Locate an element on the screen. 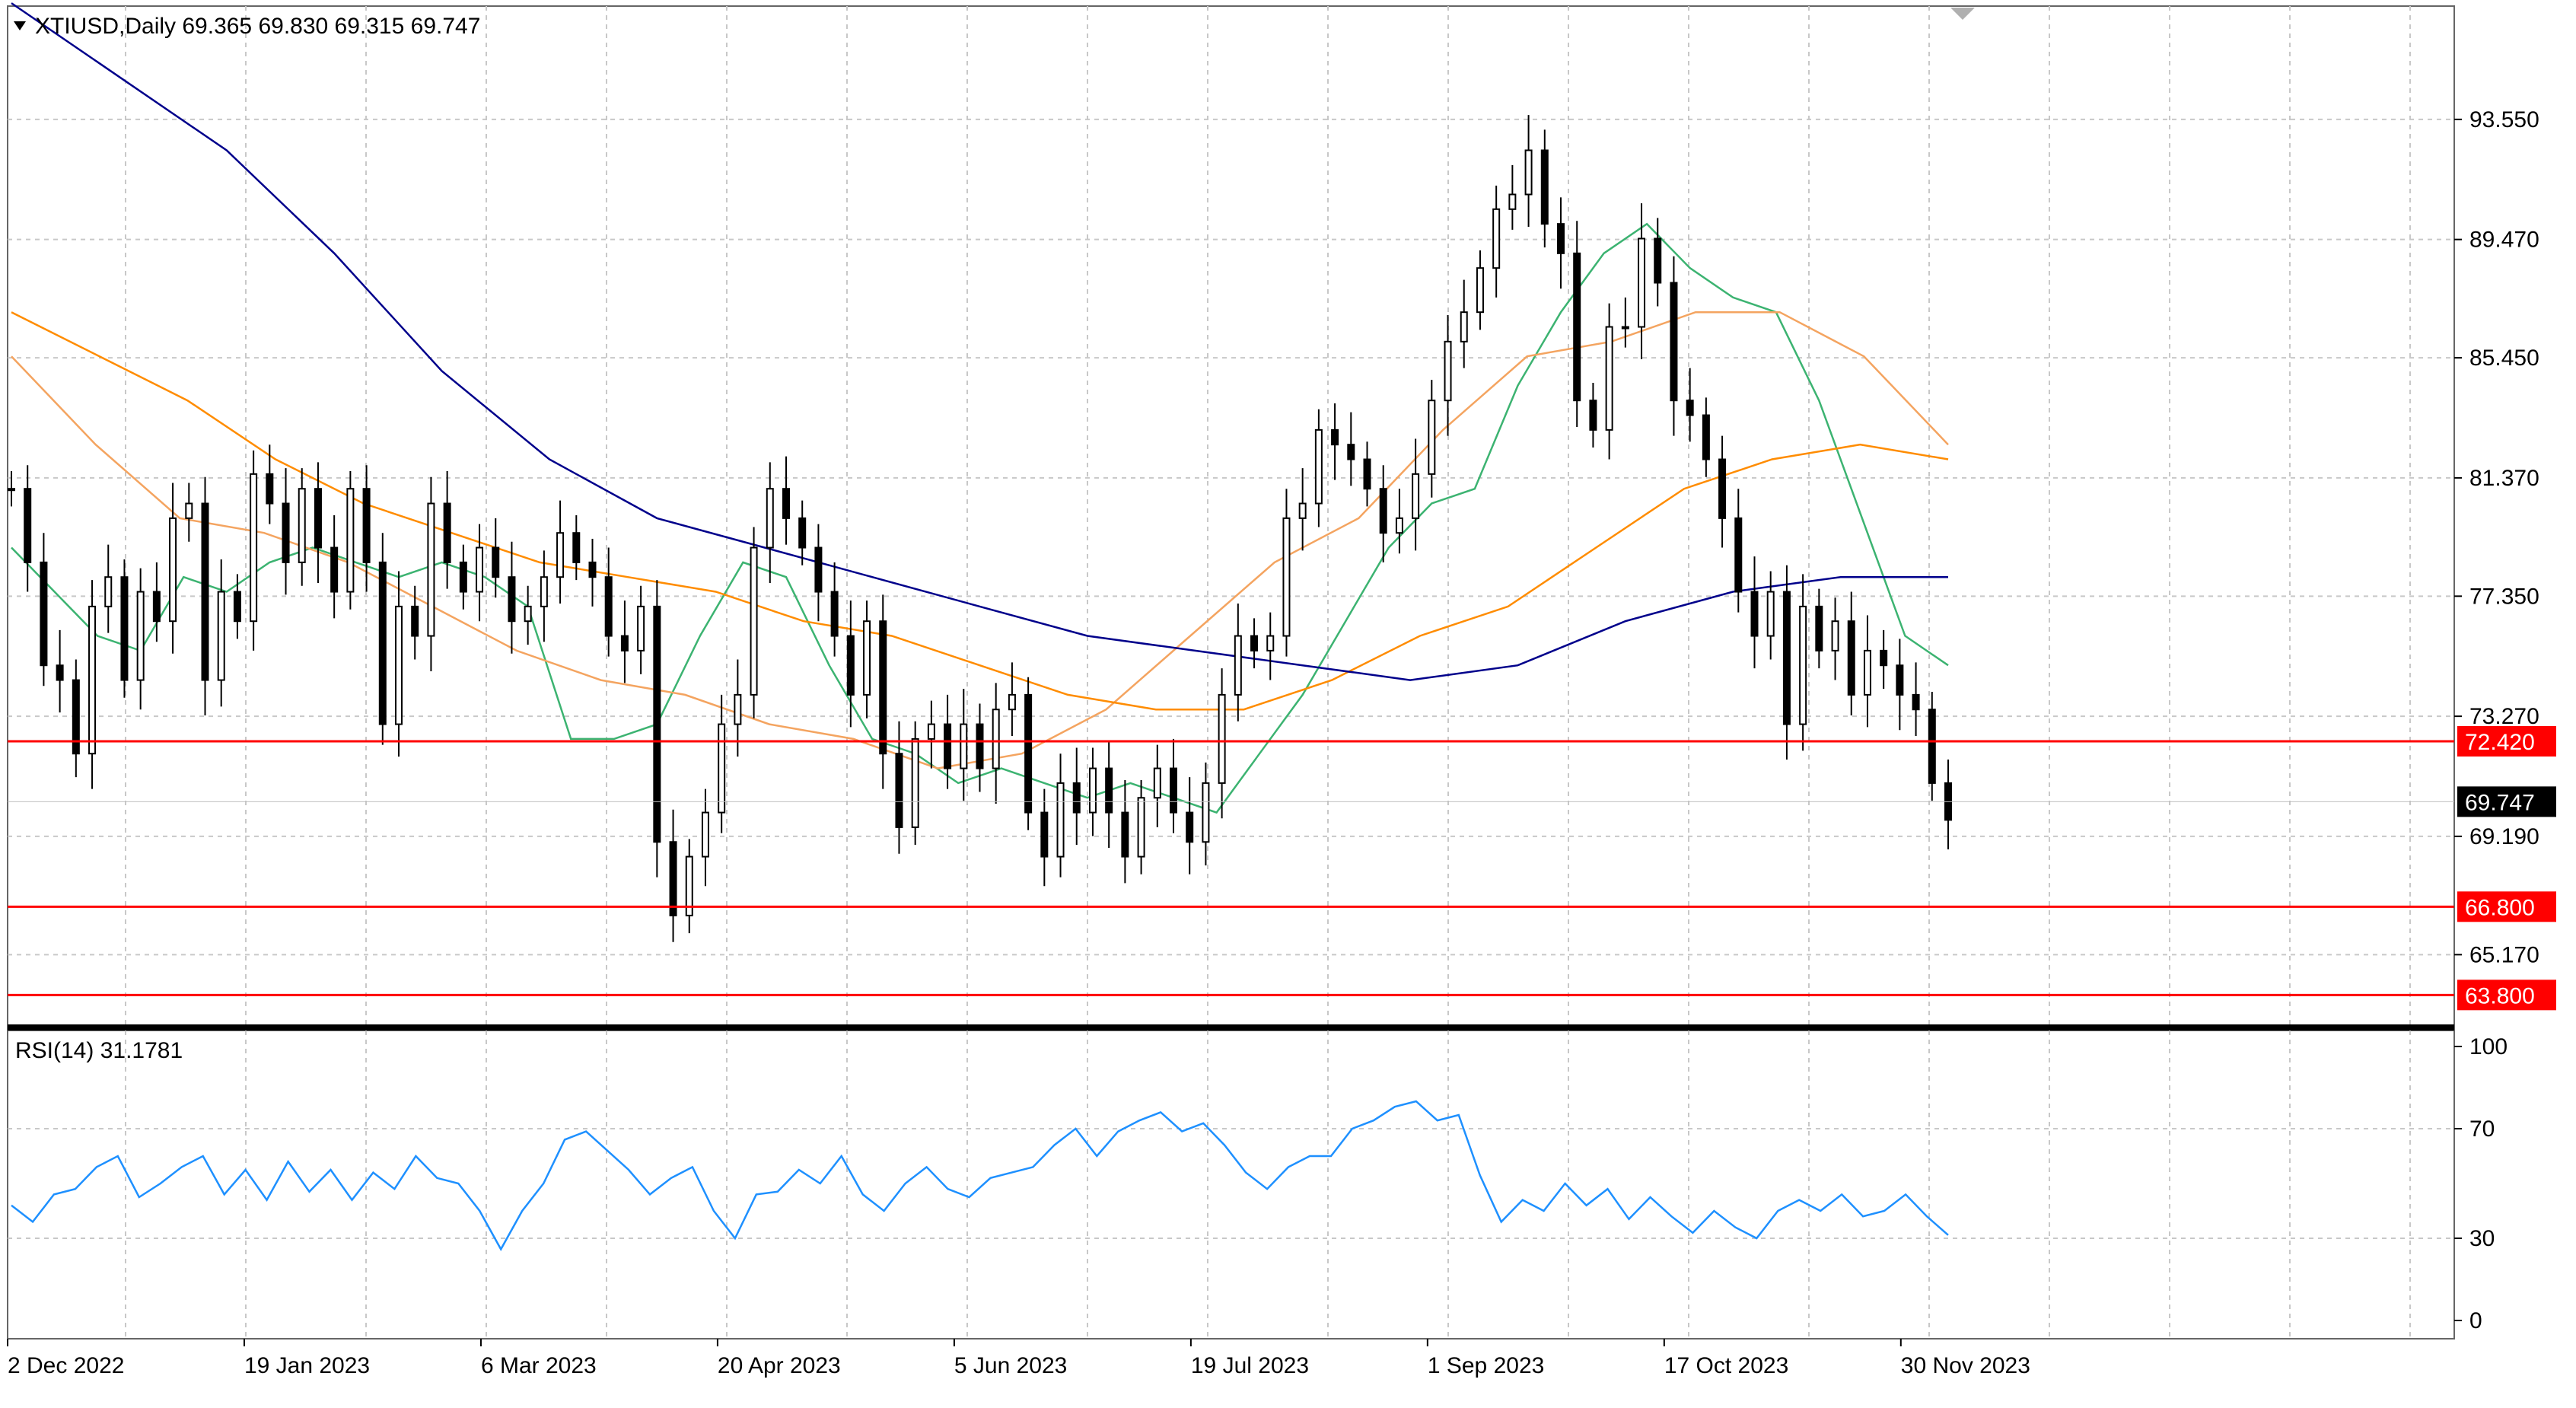  pane-separator is located at coordinates (1231, 1027).